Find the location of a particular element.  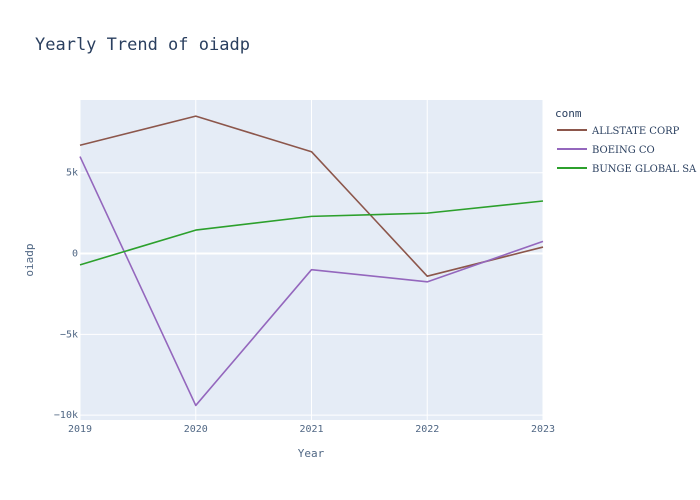

series-line-bunge-global-sa is located at coordinates (311, 233).